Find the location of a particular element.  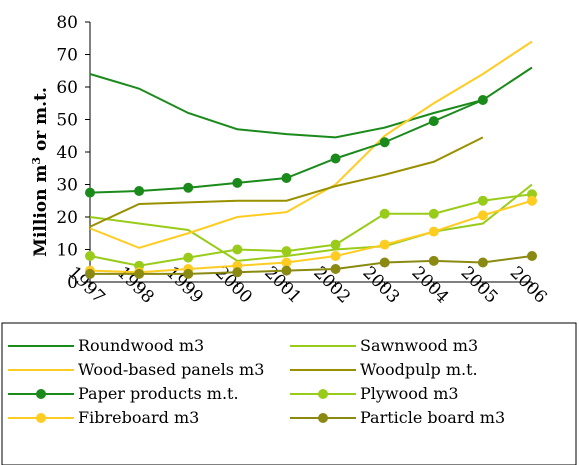

legend-label-plywood-m3: Plywood m3 is located at coordinates (409, 393).